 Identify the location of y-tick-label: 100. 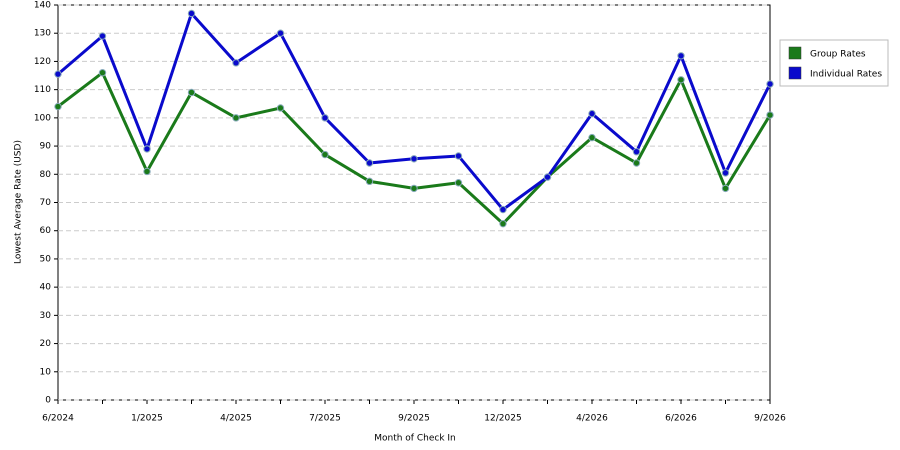
(42, 118).